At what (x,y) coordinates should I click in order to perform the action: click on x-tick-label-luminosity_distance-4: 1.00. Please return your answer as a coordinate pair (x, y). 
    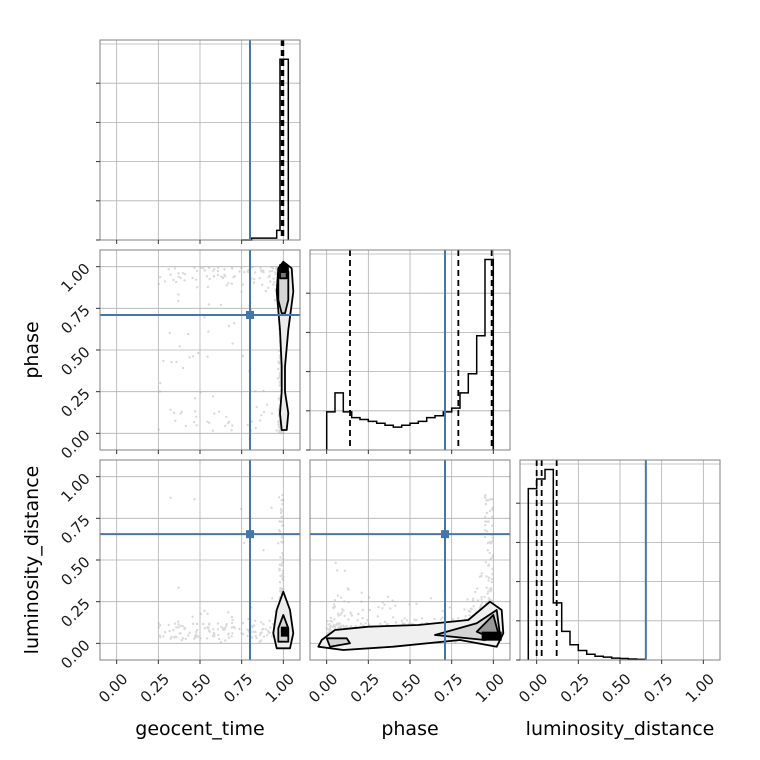
    Looking at the image, I should click on (700, 688).